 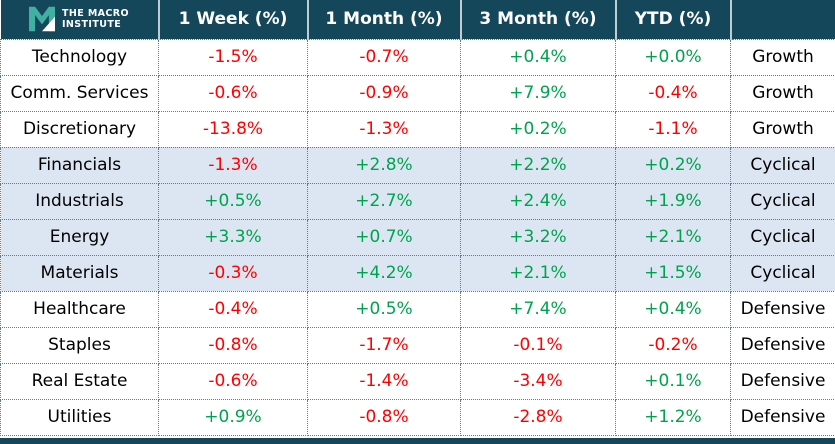 I want to click on table-row: Industrials +0.5% +2.7% +2.4% +1.9% Cyclical, so click(x=417, y=201).